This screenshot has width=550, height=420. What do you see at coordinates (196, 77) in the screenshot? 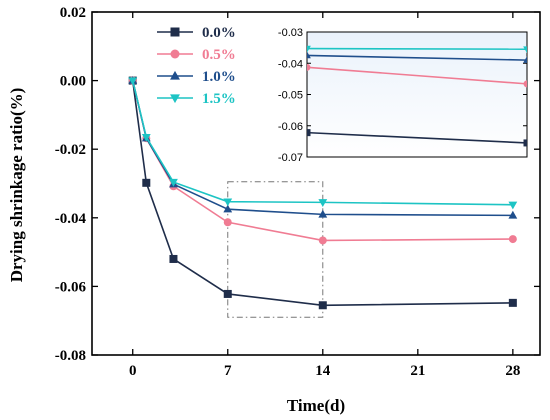
I see `legend-entry: 1.0%` at bounding box center [196, 77].